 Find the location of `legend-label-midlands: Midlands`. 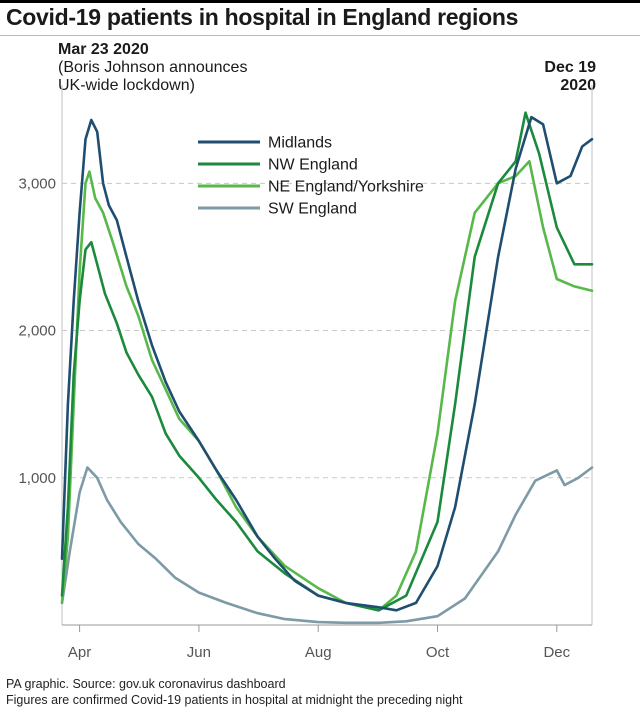

legend-label-midlands: Midlands is located at coordinates (300, 143).